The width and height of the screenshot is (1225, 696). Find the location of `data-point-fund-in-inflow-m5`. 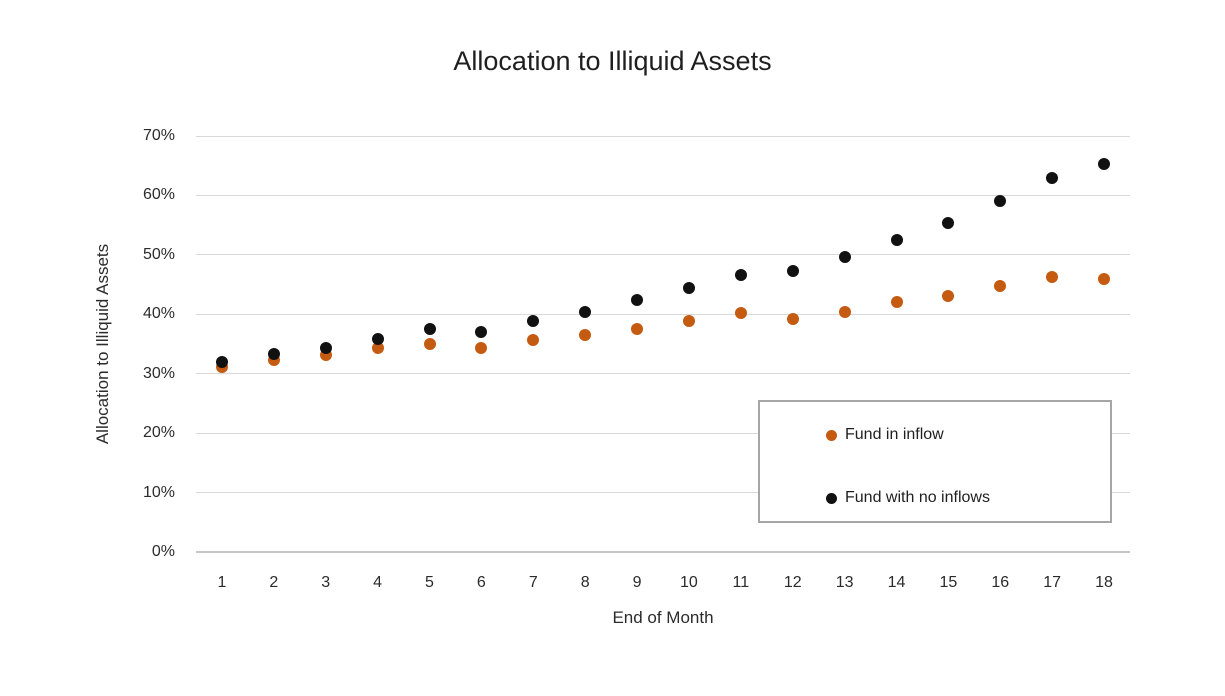

data-point-fund-in-inflow-m5 is located at coordinates (429, 344).